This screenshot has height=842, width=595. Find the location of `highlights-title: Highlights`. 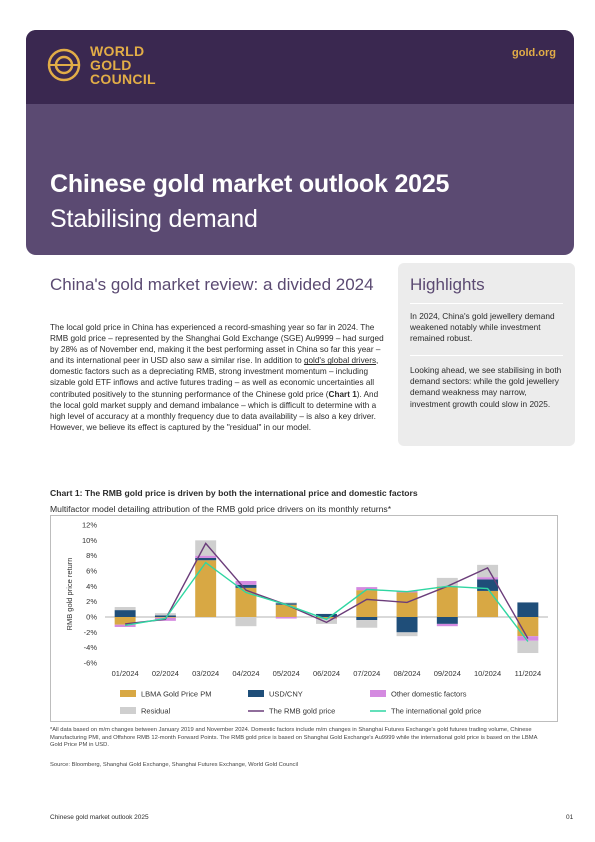

highlights-title: Highlights is located at coordinates (447, 284).